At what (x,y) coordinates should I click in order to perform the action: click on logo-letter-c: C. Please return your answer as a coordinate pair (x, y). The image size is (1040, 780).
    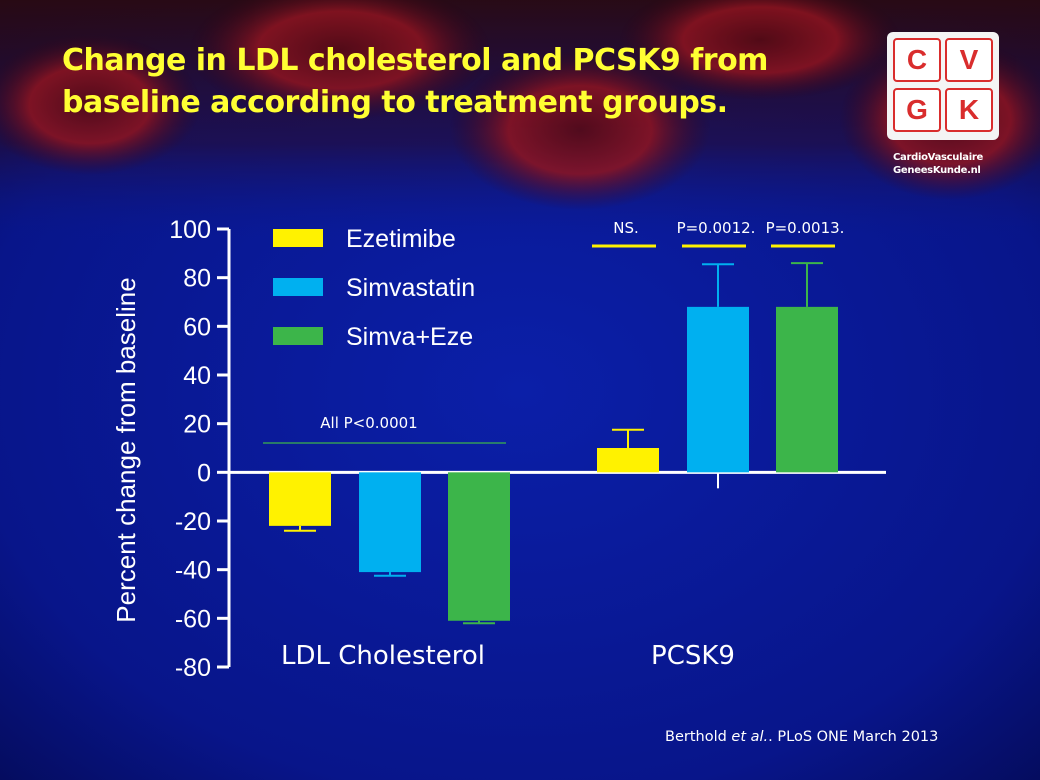
    Looking at the image, I should click on (917, 60).